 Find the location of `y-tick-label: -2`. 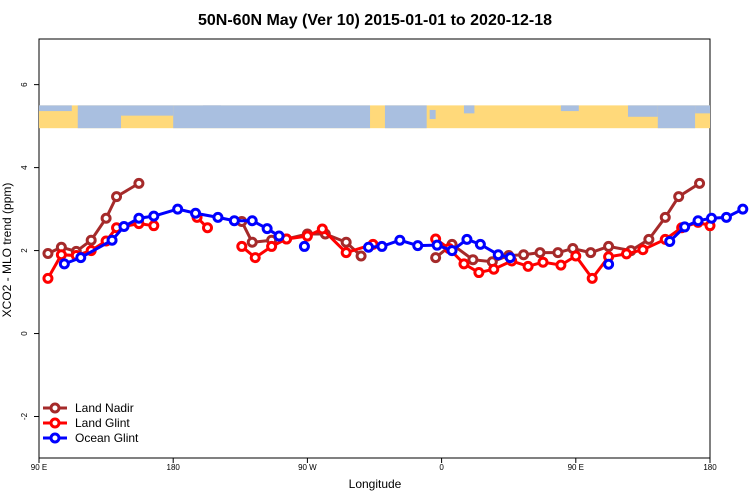

y-tick-label: -2 is located at coordinates (24, 416).